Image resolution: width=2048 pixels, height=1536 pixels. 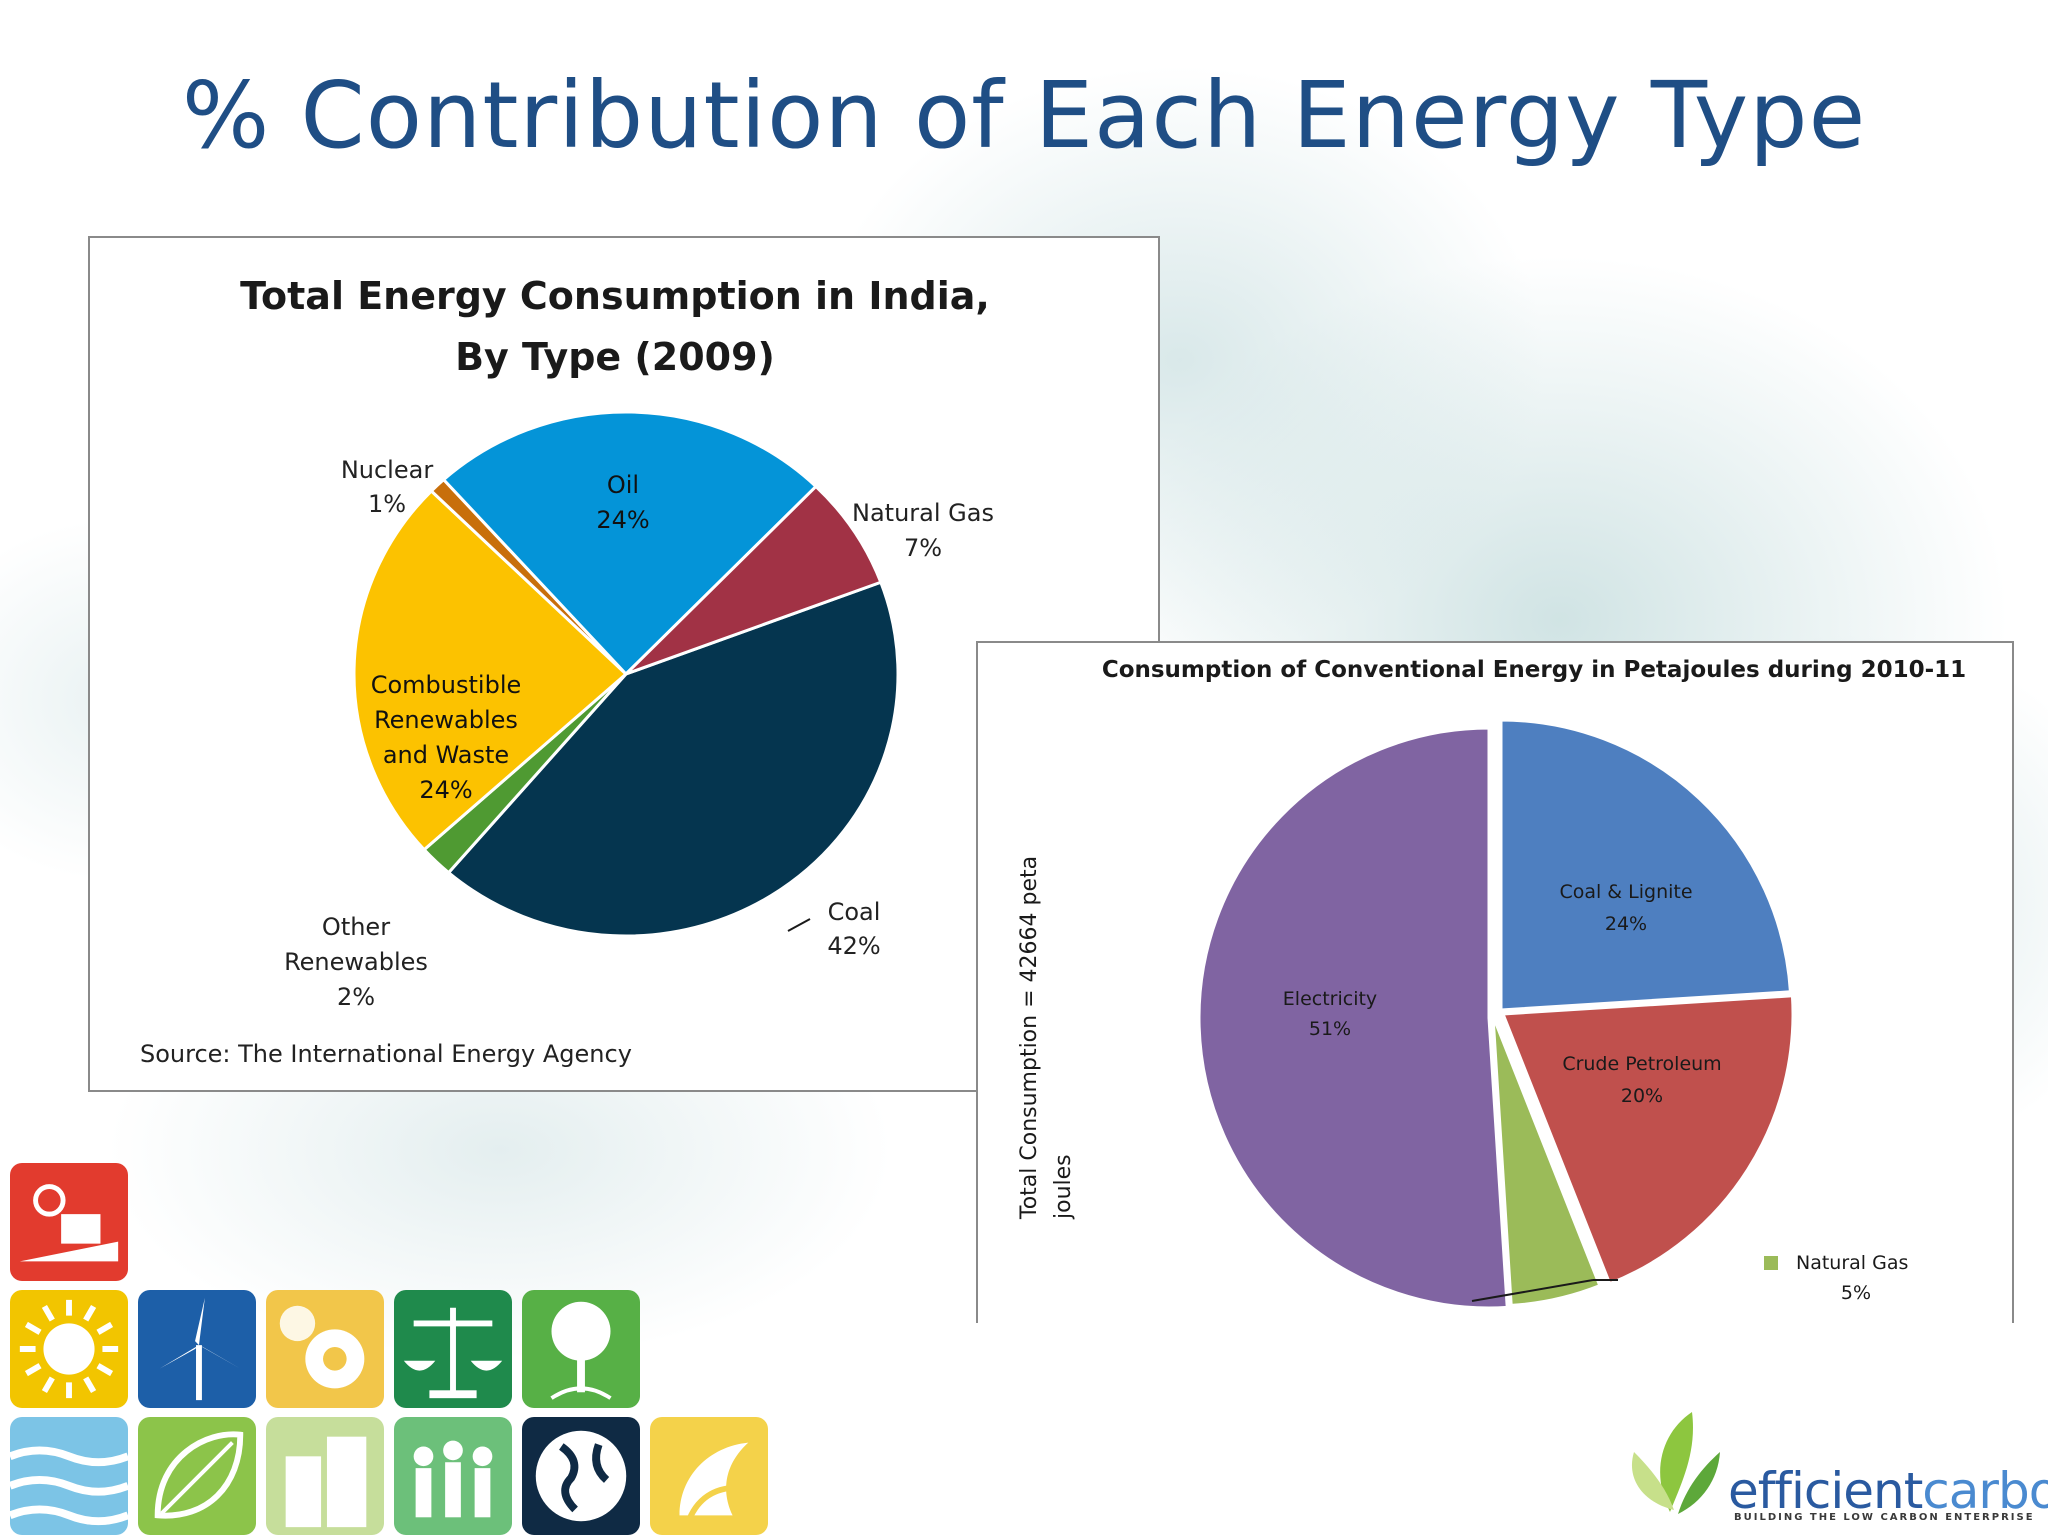 What do you see at coordinates (356, 997) in the screenshot?
I see `label-other-renewables-value: 2%` at bounding box center [356, 997].